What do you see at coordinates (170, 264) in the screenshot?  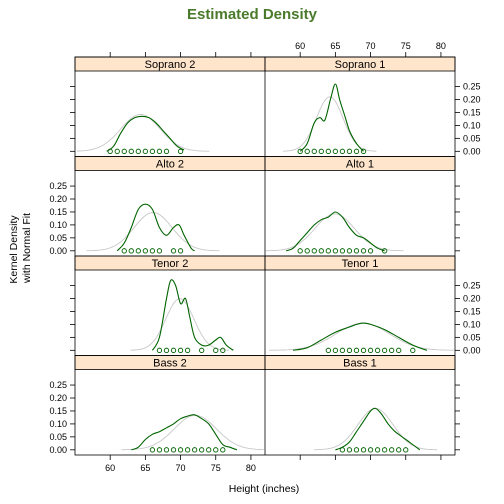 I see `panel-strip-label: Tenor 2` at bounding box center [170, 264].